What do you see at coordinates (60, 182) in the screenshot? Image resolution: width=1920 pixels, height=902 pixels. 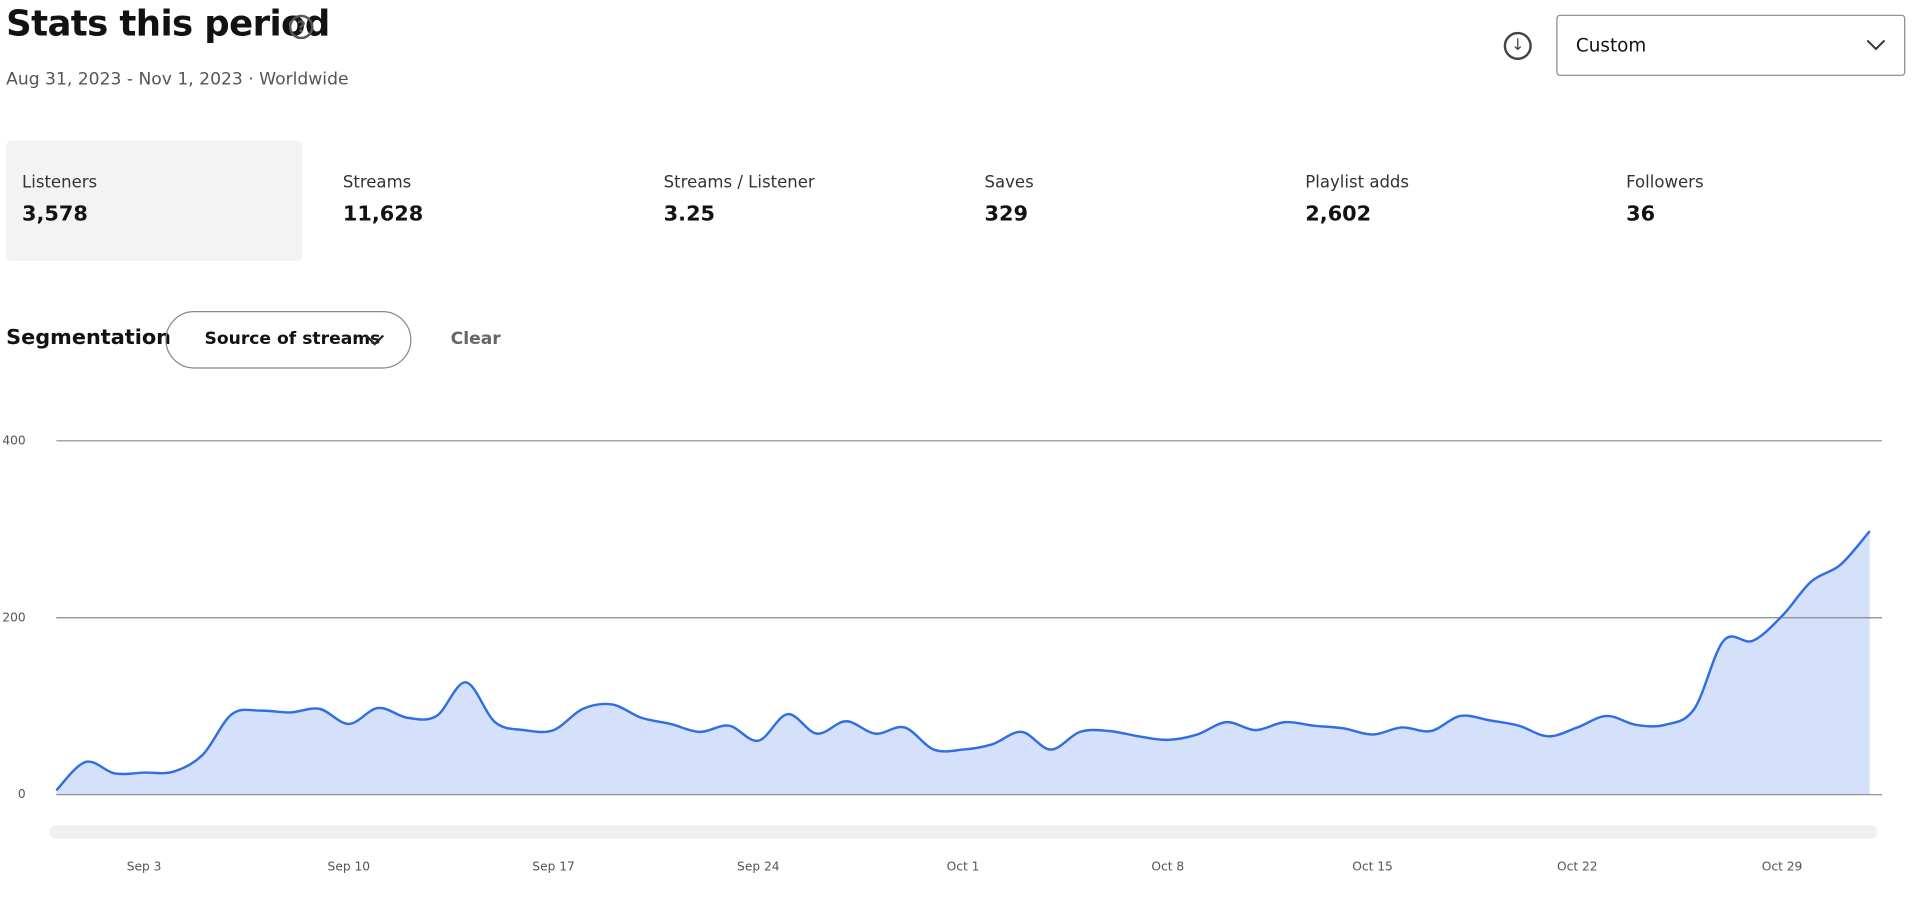 I see `stat-label: Listeners` at bounding box center [60, 182].